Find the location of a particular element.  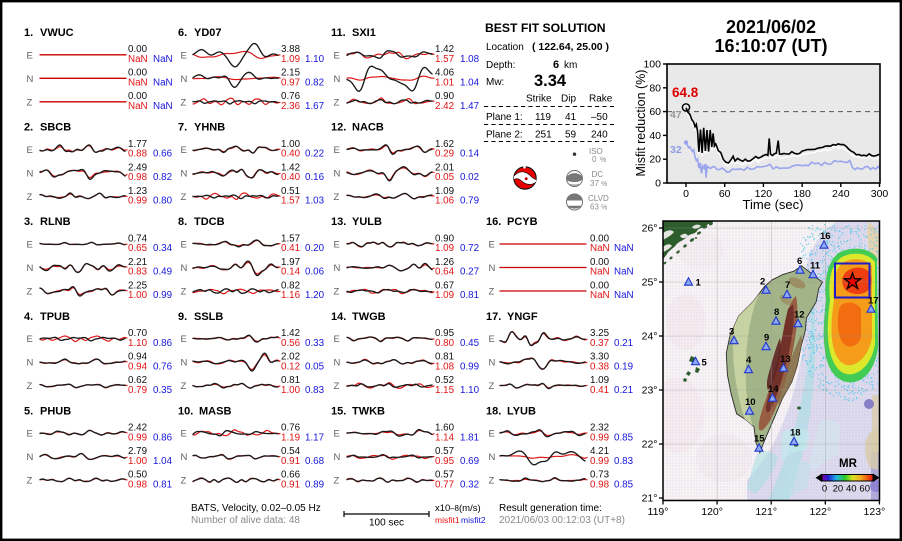

svg-text: 13. is located at coordinates (338, 222).